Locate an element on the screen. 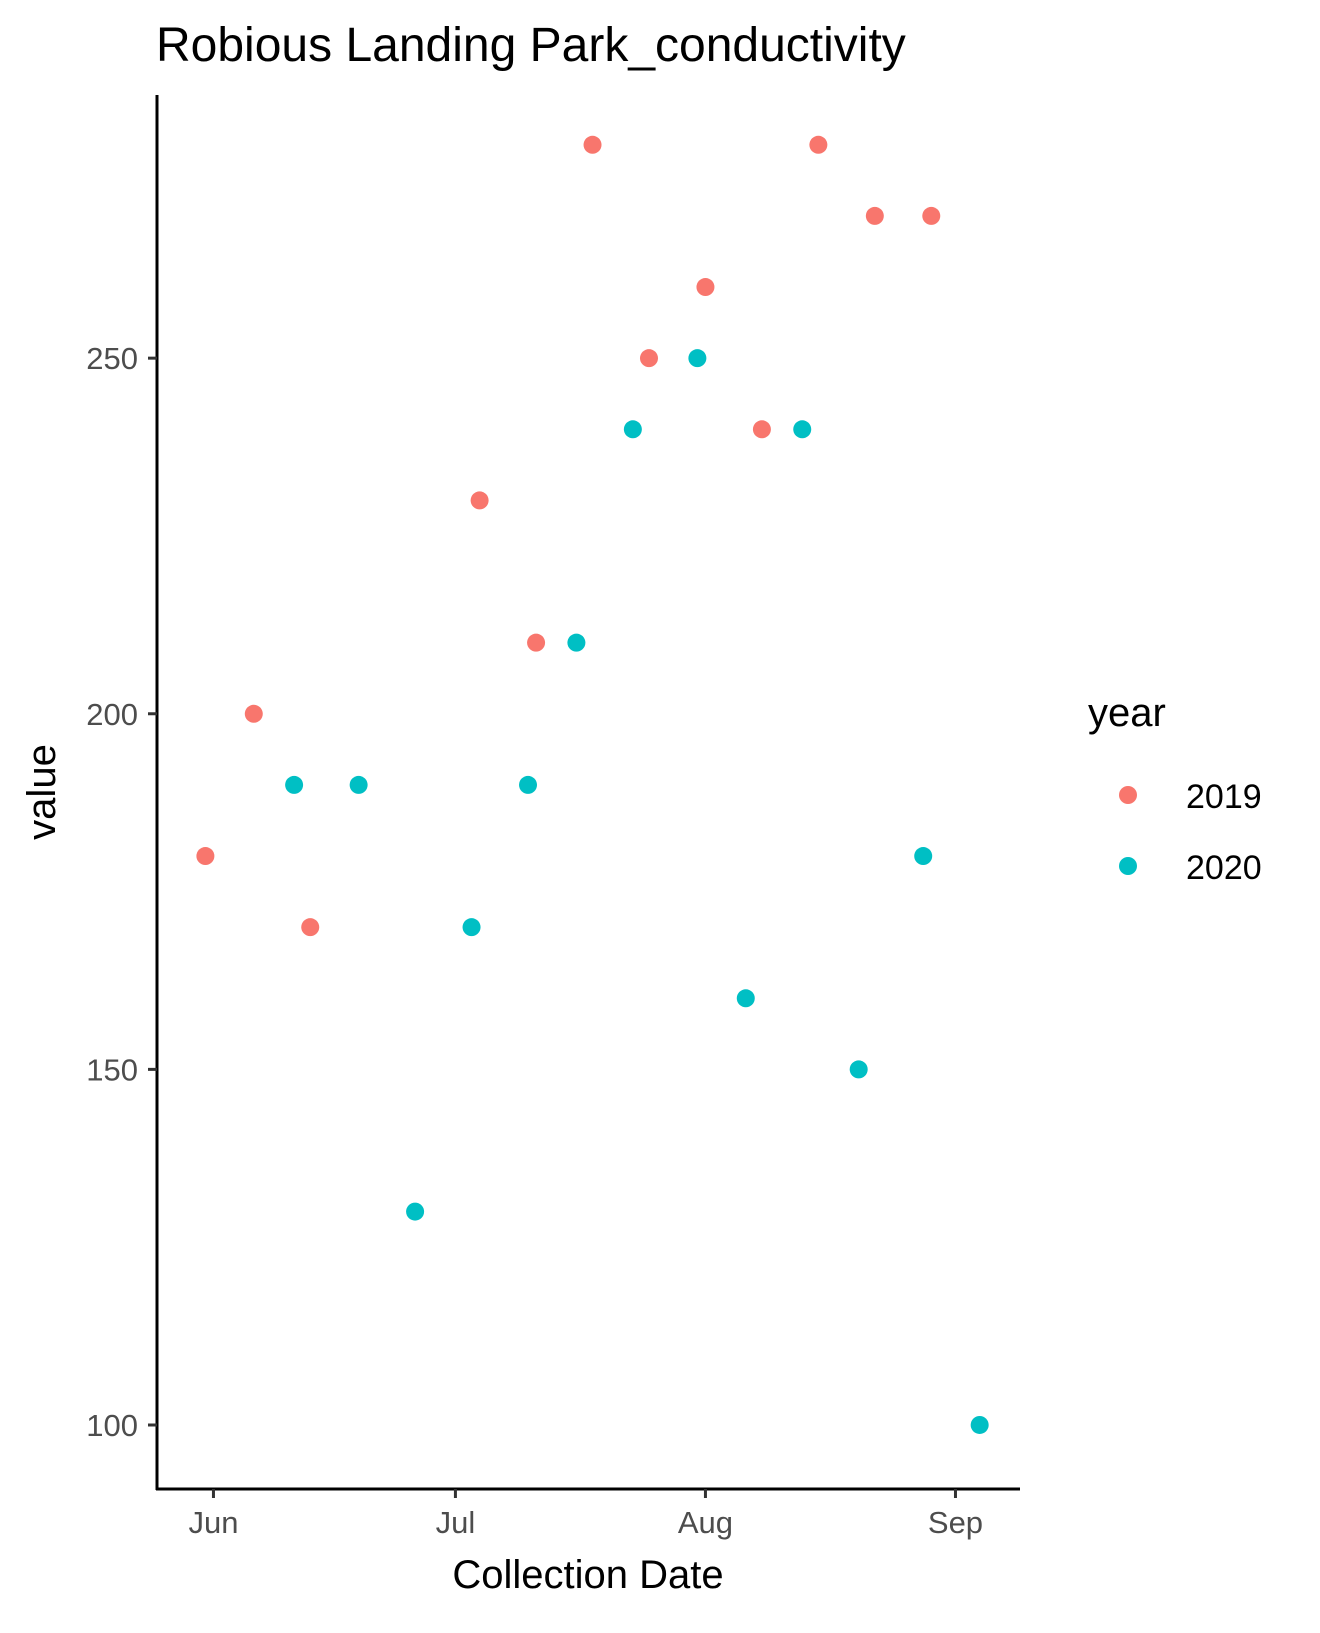 The height and width of the screenshot is (1633, 1320). y-axis-label: value is located at coordinates (42, 792).